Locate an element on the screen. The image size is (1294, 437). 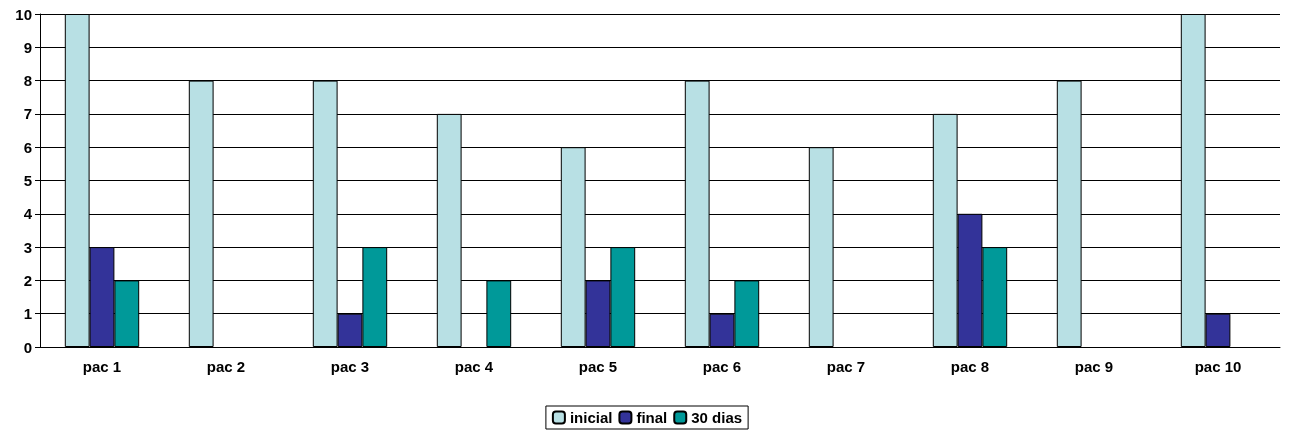
x-tick-label: pac 5 is located at coordinates (598, 366).